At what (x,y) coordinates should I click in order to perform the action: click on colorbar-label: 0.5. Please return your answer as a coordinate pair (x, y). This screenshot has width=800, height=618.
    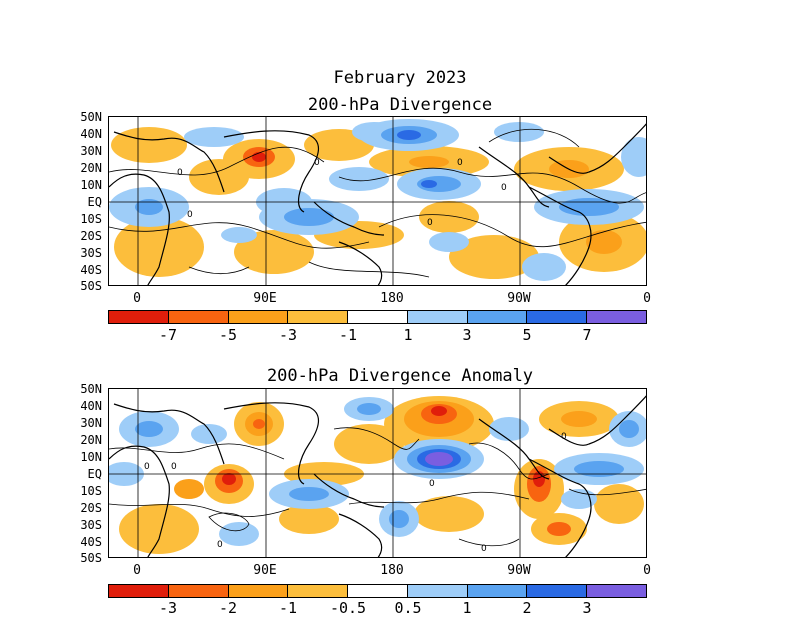
    Looking at the image, I should click on (408, 608).